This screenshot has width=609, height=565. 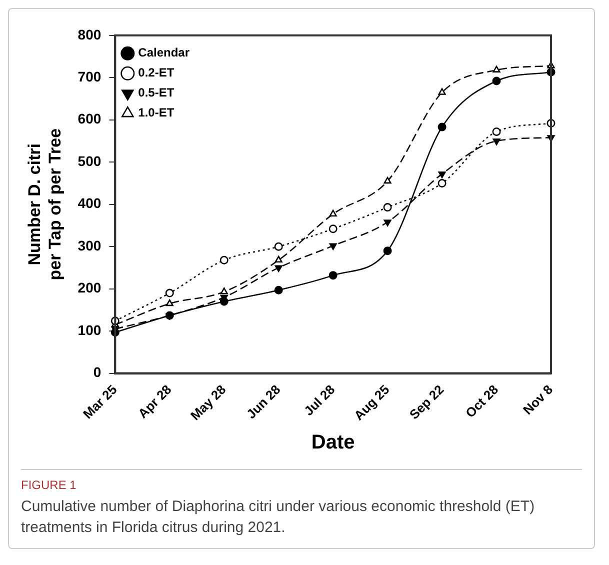 What do you see at coordinates (49, 485) in the screenshot?
I see `caption: FIGURE 1` at bounding box center [49, 485].